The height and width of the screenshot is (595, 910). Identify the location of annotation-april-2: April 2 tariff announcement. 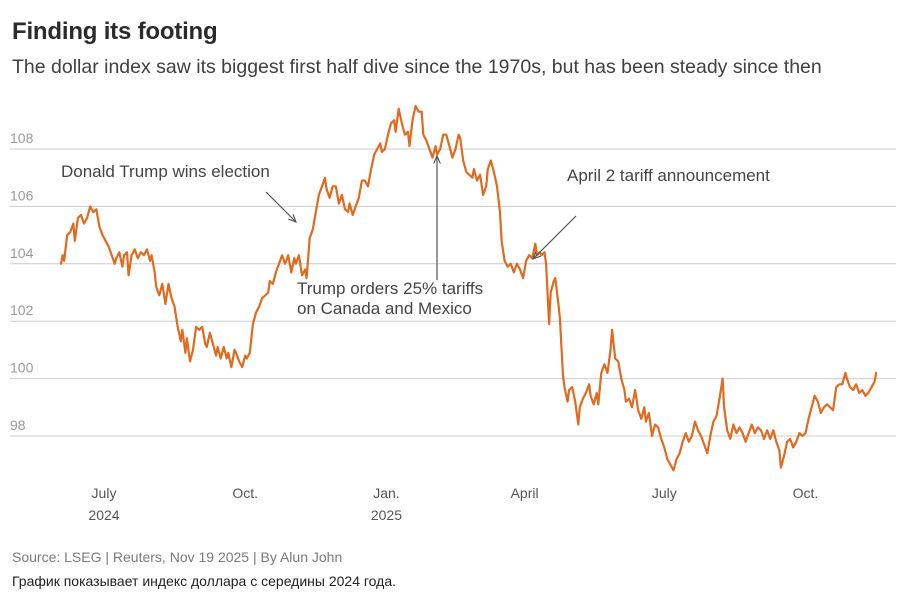
(651, 212).